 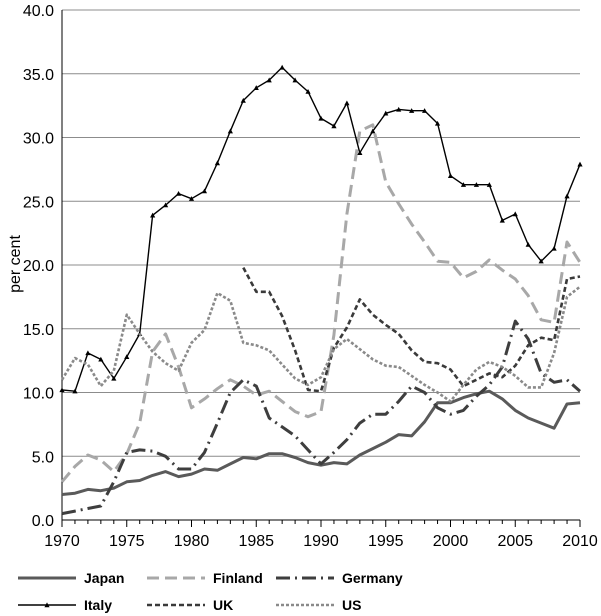 I want to click on y-tick-labels: 0.0 5.0 10.0 15.0 20.0 25.0 30.0 35.0 40.0, so click(x=38, y=266).